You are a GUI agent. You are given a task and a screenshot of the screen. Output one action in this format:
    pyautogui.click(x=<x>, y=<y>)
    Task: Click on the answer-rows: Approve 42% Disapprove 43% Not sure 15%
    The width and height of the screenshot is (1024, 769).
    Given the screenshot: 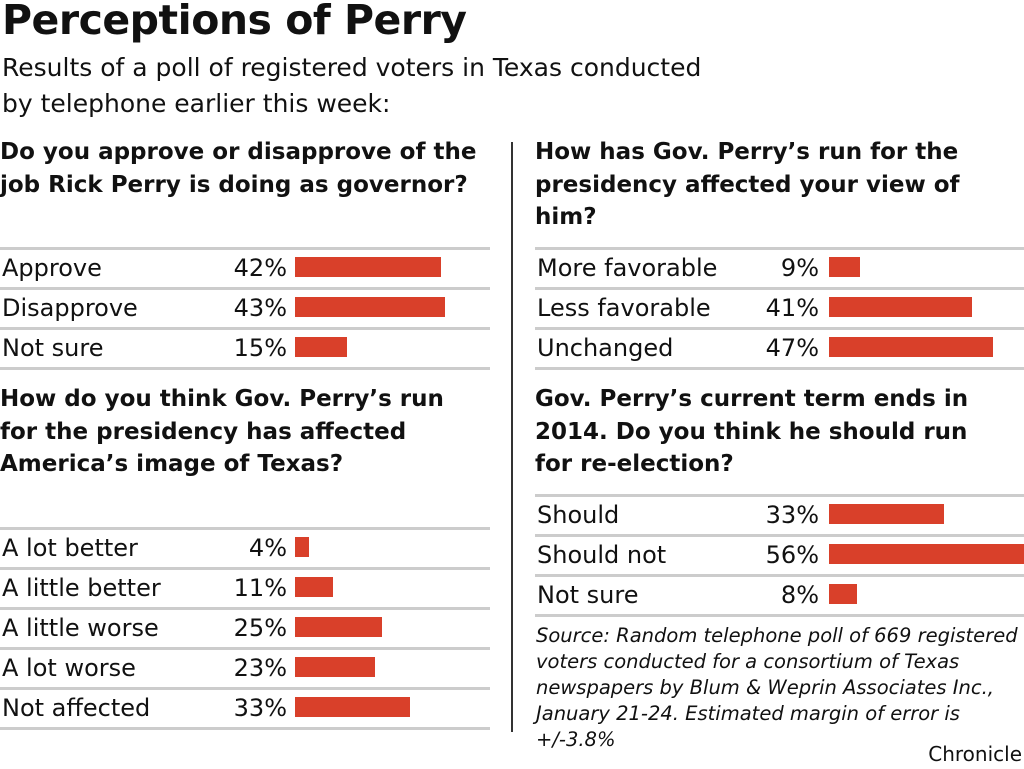 What is the action you would take?
    pyautogui.click(x=245, y=308)
    